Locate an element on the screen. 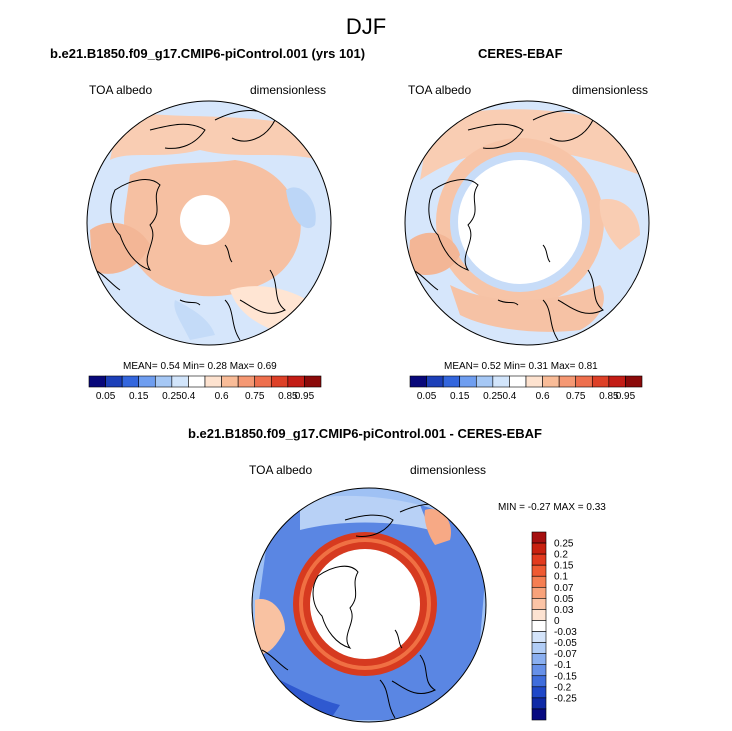  difference-map is located at coordinates (369, 605).